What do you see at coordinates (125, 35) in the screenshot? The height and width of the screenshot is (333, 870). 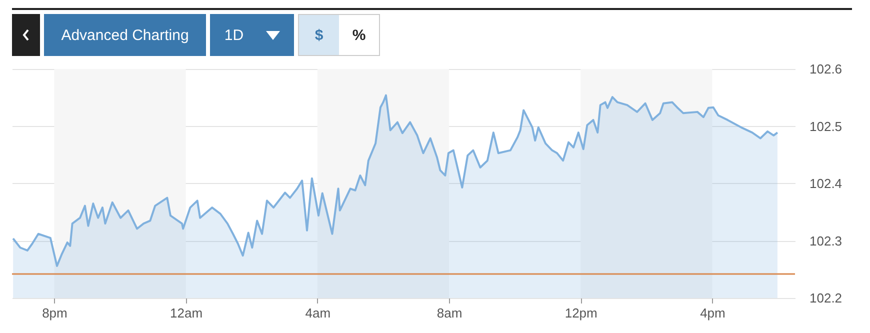 I see `text: Advanced Charting` at bounding box center [125, 35].